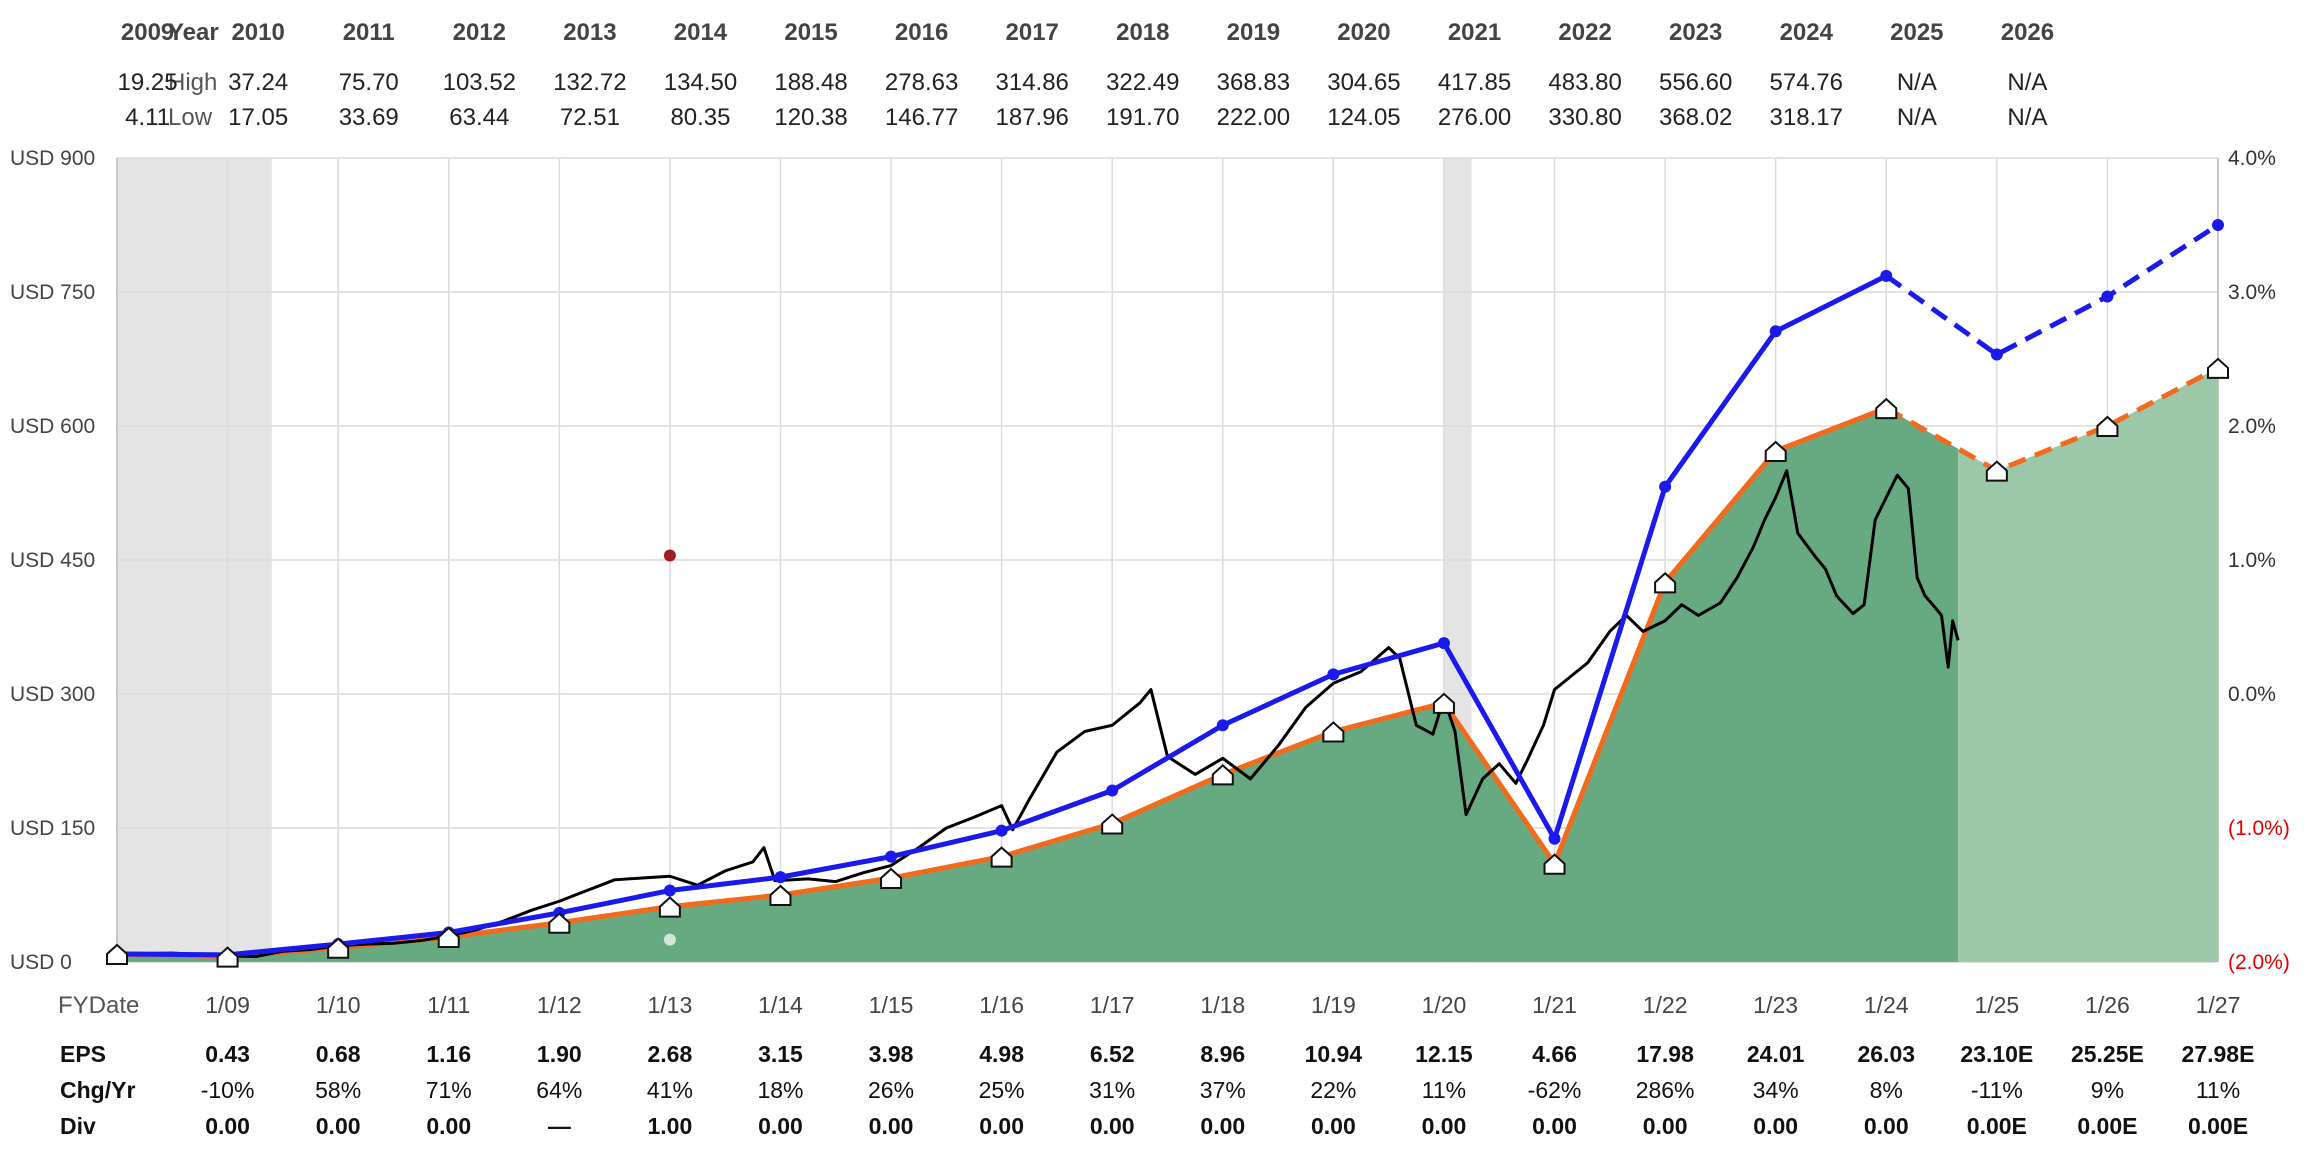  What do you see at coordinates (52, 694) in the screenshot?
I see `y-left-tick-label: USD 300` at bounding box center [52, 694].